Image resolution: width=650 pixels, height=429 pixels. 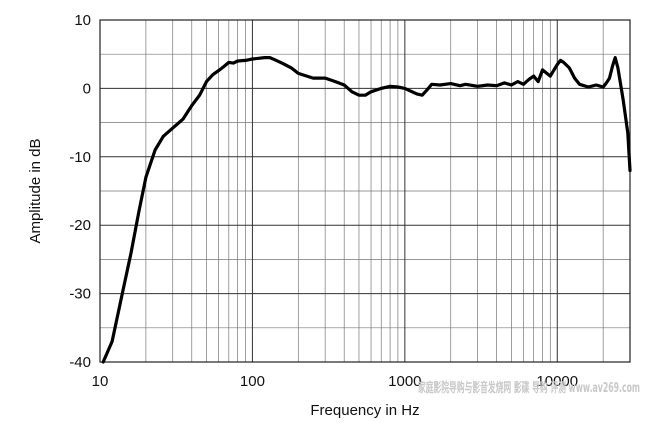 I want to click on y-axis-title: Amplitude in dB, so click(x=35, y=190).